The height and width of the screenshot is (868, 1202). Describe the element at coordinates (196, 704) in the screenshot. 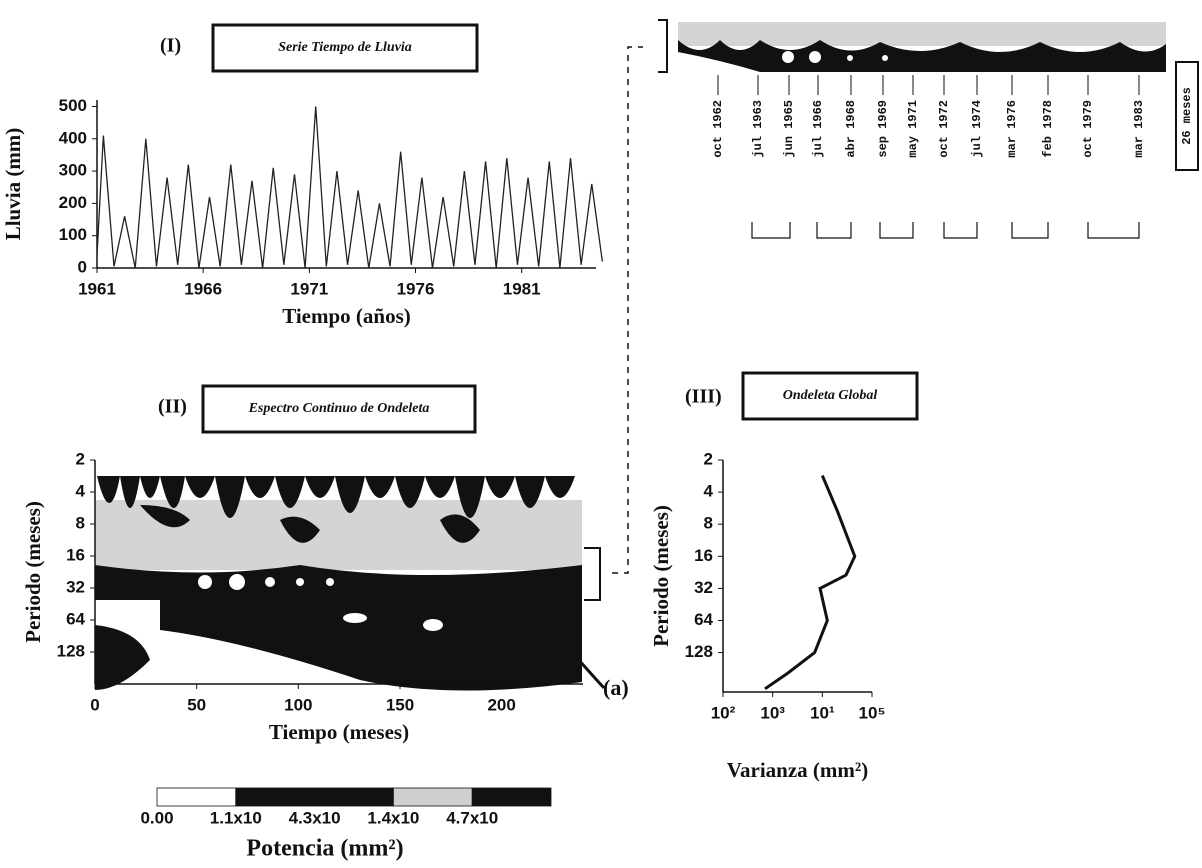

I see `x-tick-label: 50` at that location.